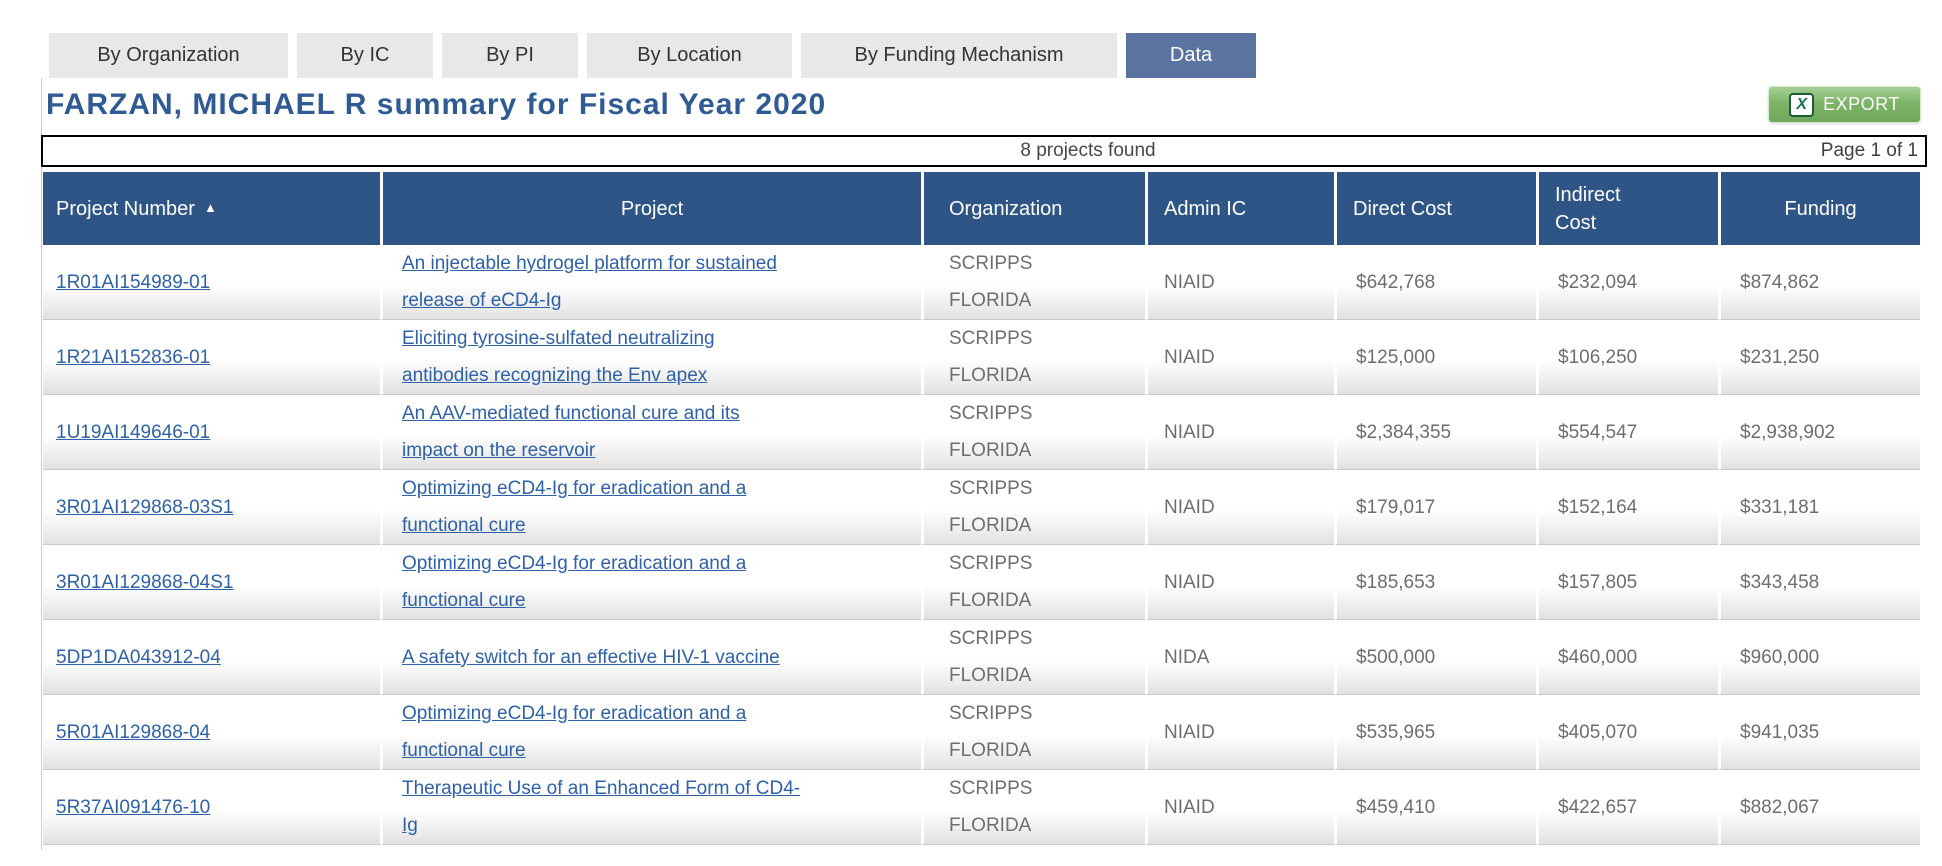  I want to click on cell-project-number: 5DP1DA043912-04, so click(211, 657).